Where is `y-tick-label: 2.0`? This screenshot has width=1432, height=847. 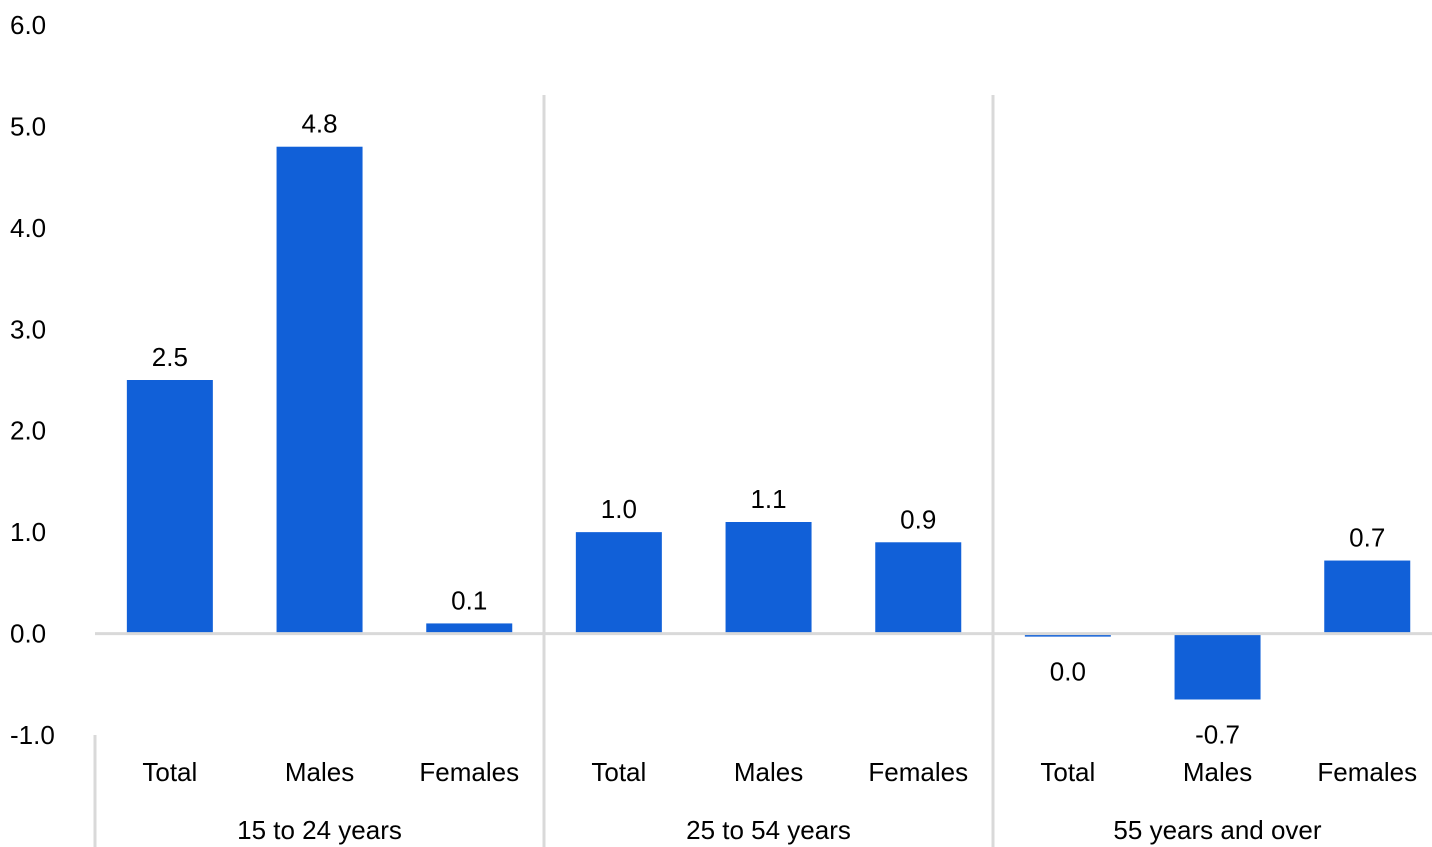
y-tick-label: 2.0 is located at coordinates (28, 431).